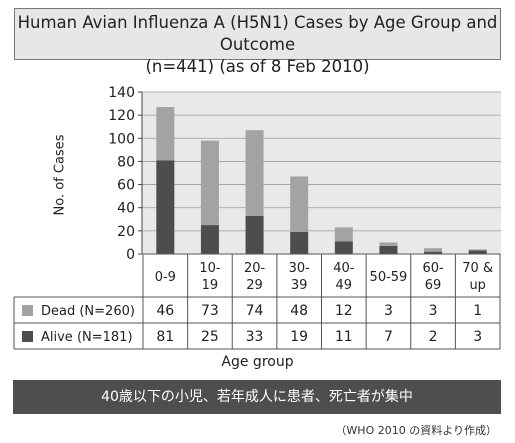  Describe the element at coordinates (165, 311) in the screenshot. I see `table-value-dead: 46` at that location.